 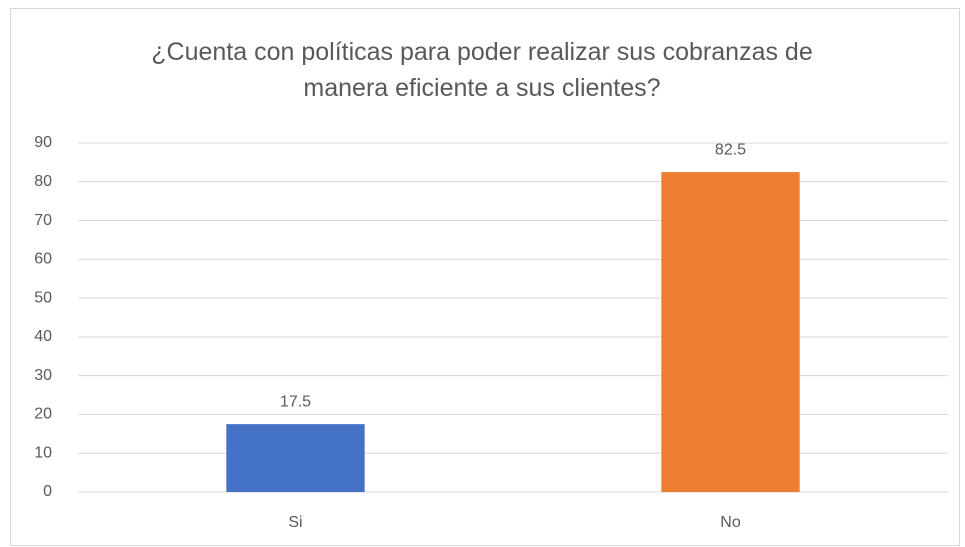 What do you see at coordinates (295, 401) in the screenshot?
I see `data-label: 17.5` at bounding box center [295, 401].